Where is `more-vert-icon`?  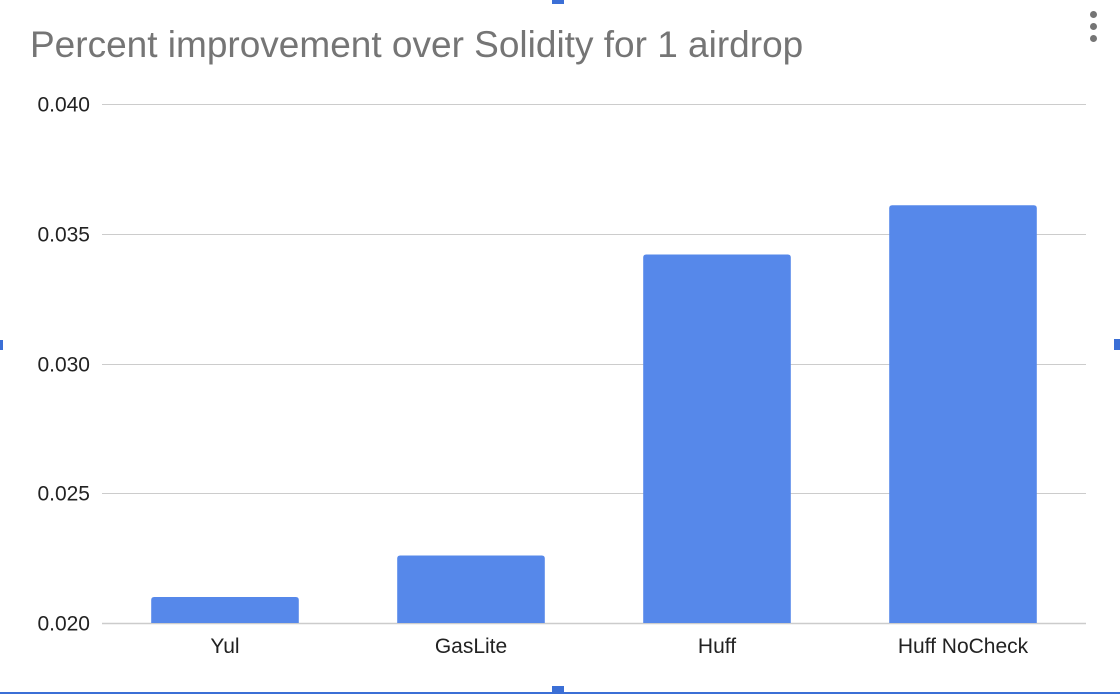
more-vert-icon is located at coordinates (1094, 27).